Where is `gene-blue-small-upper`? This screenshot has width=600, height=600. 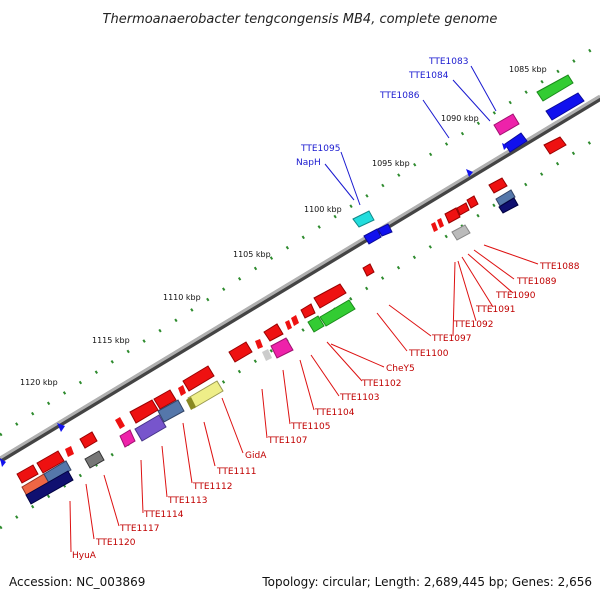
gene-blue-small-upper is located at coordinates (516, 142).